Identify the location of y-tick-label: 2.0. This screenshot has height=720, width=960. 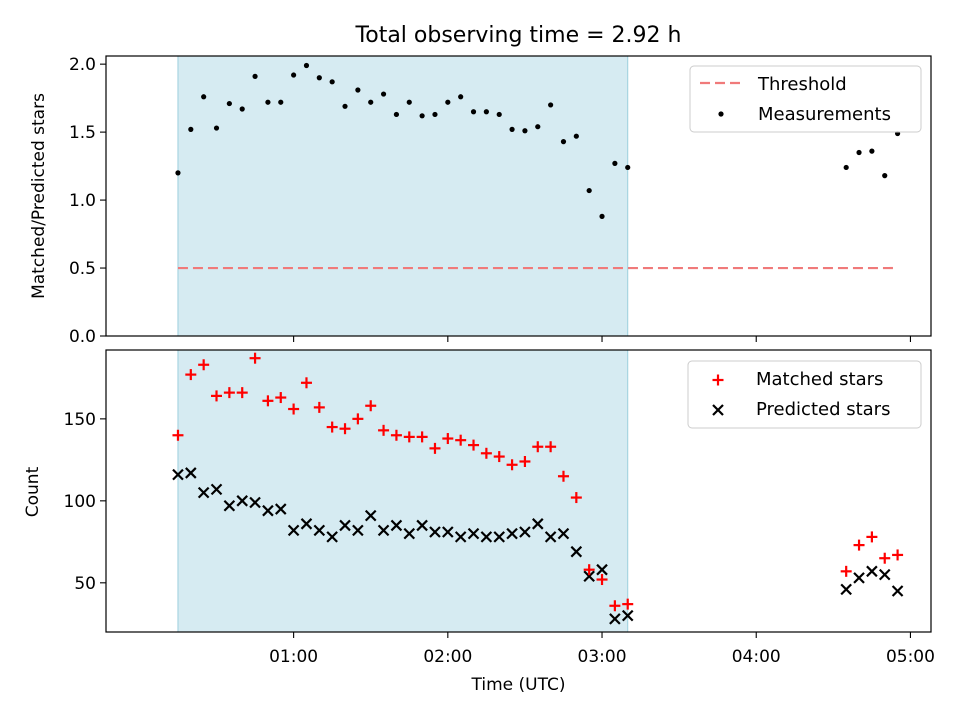
(82, 65).